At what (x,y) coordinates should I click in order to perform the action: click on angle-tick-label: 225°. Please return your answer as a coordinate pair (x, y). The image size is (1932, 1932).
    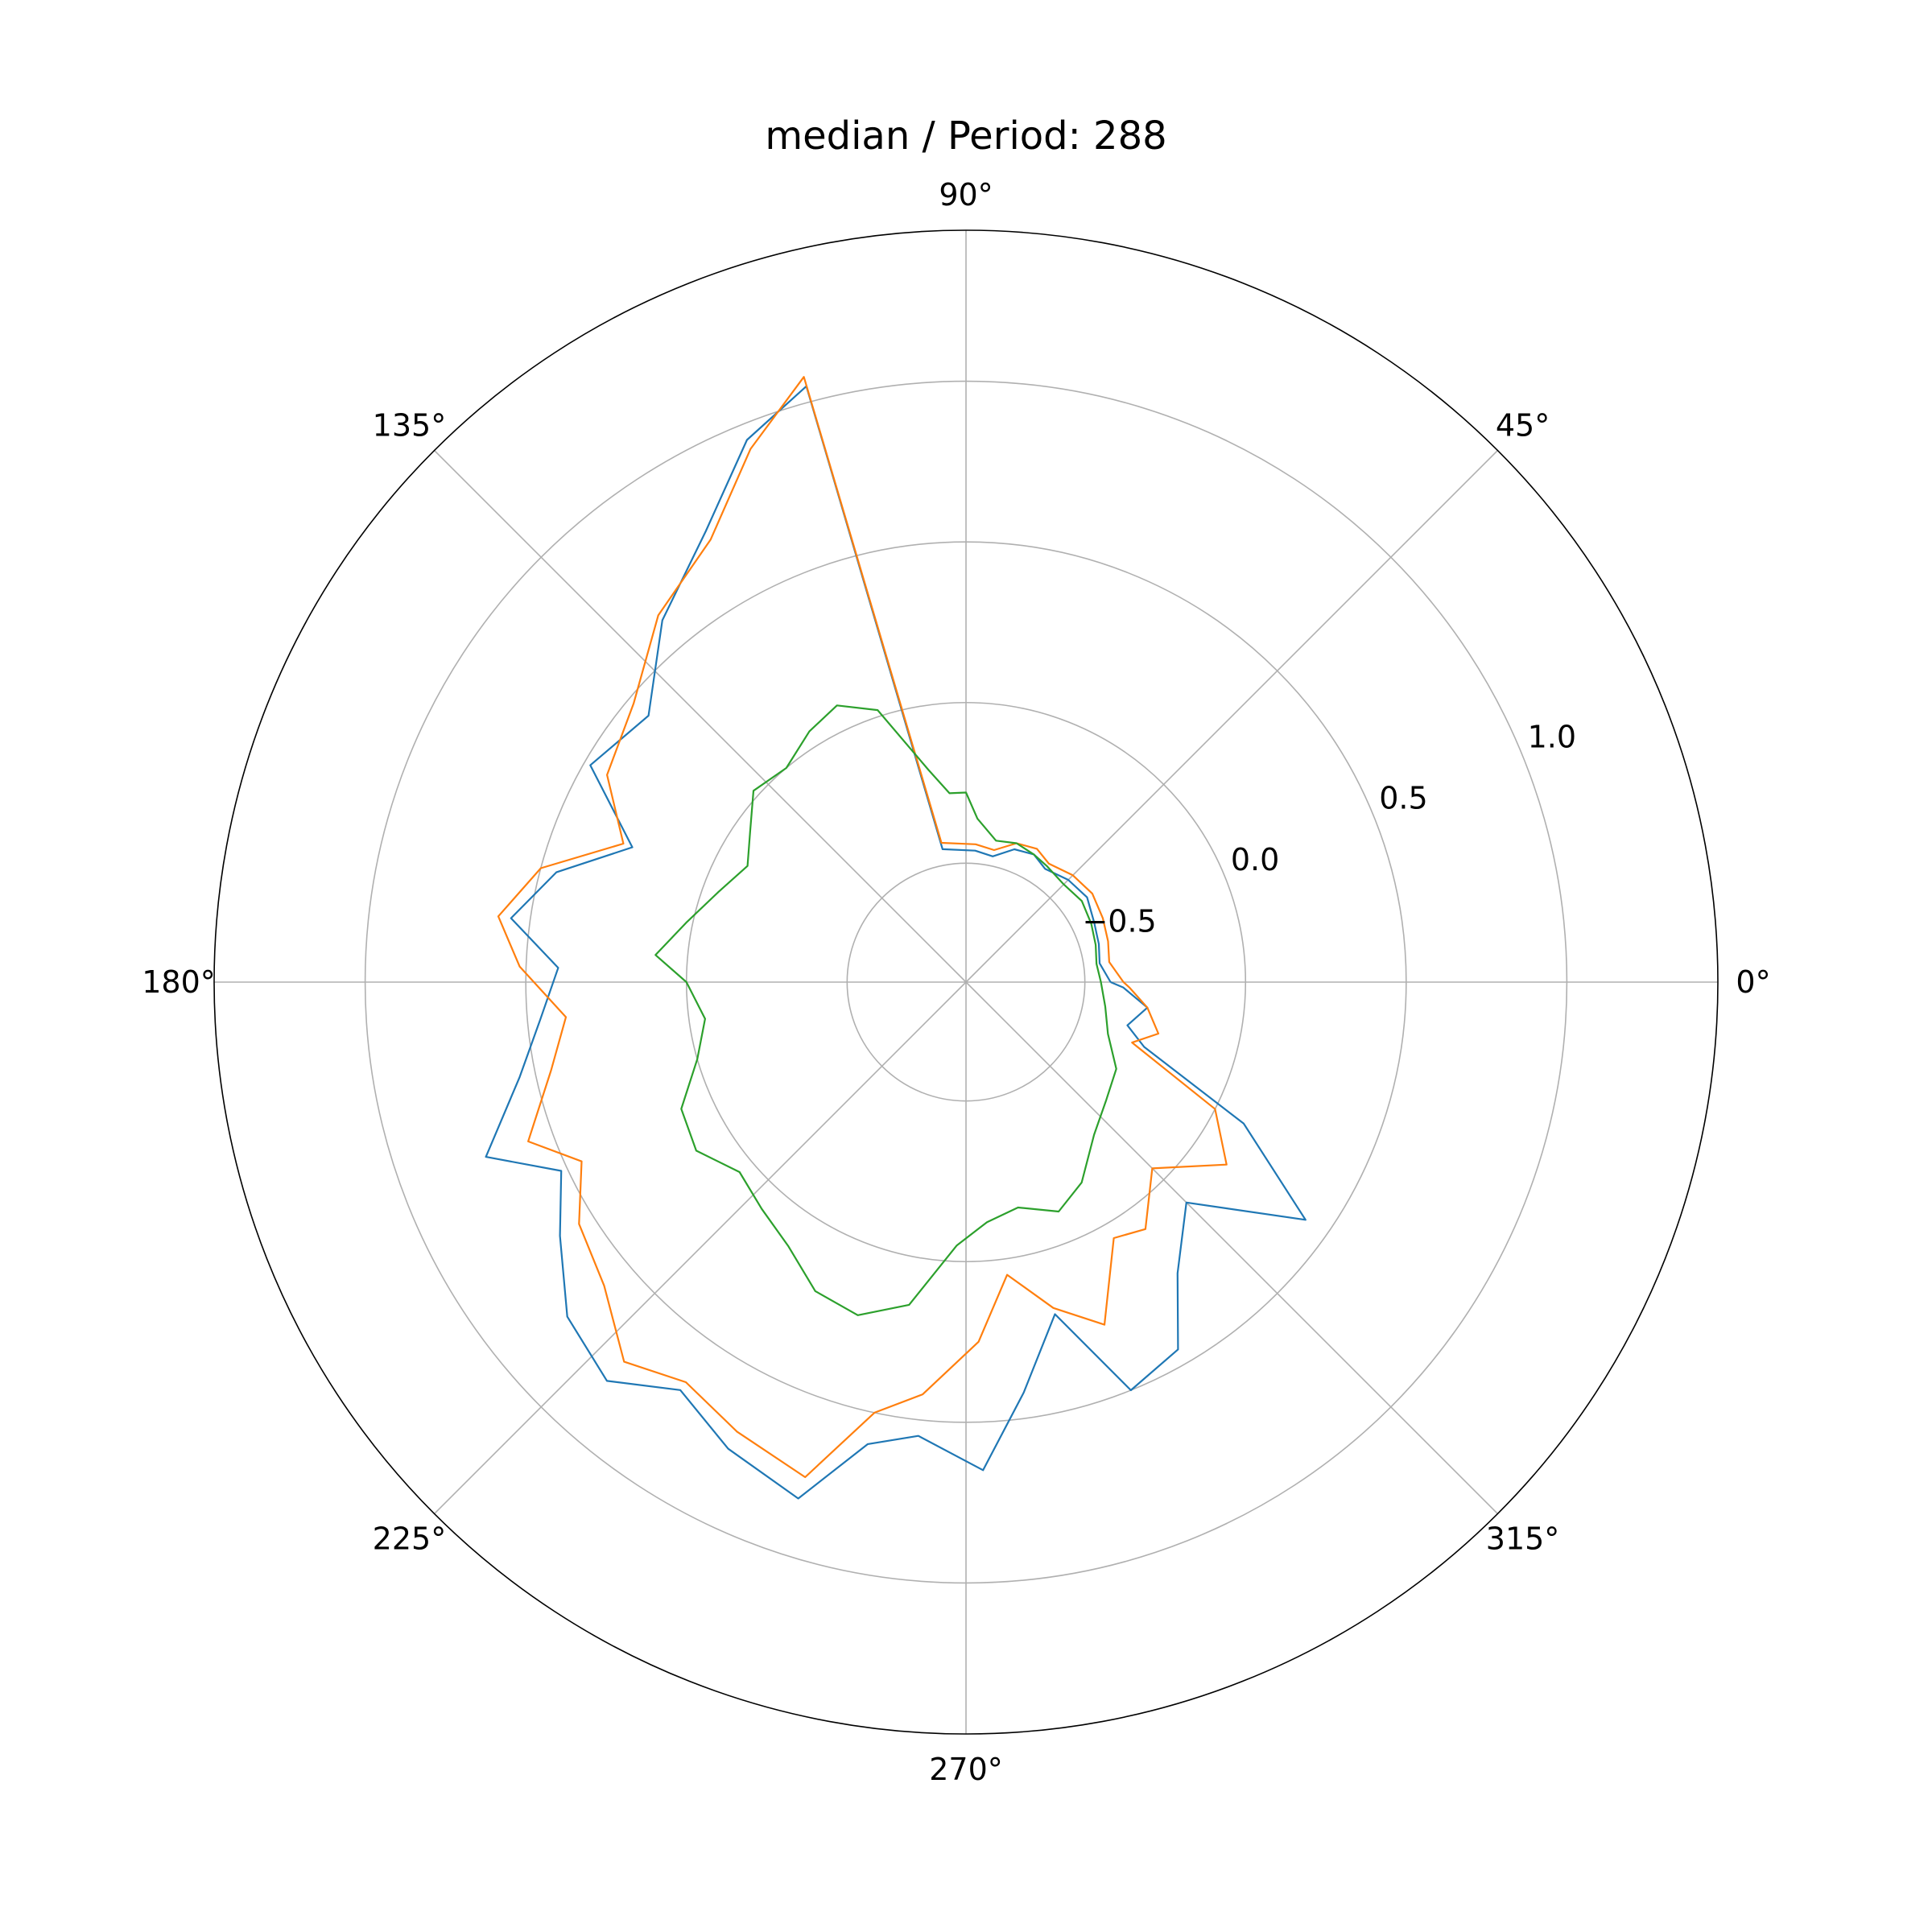
    Looking at the image, I should click on (410, 1539).